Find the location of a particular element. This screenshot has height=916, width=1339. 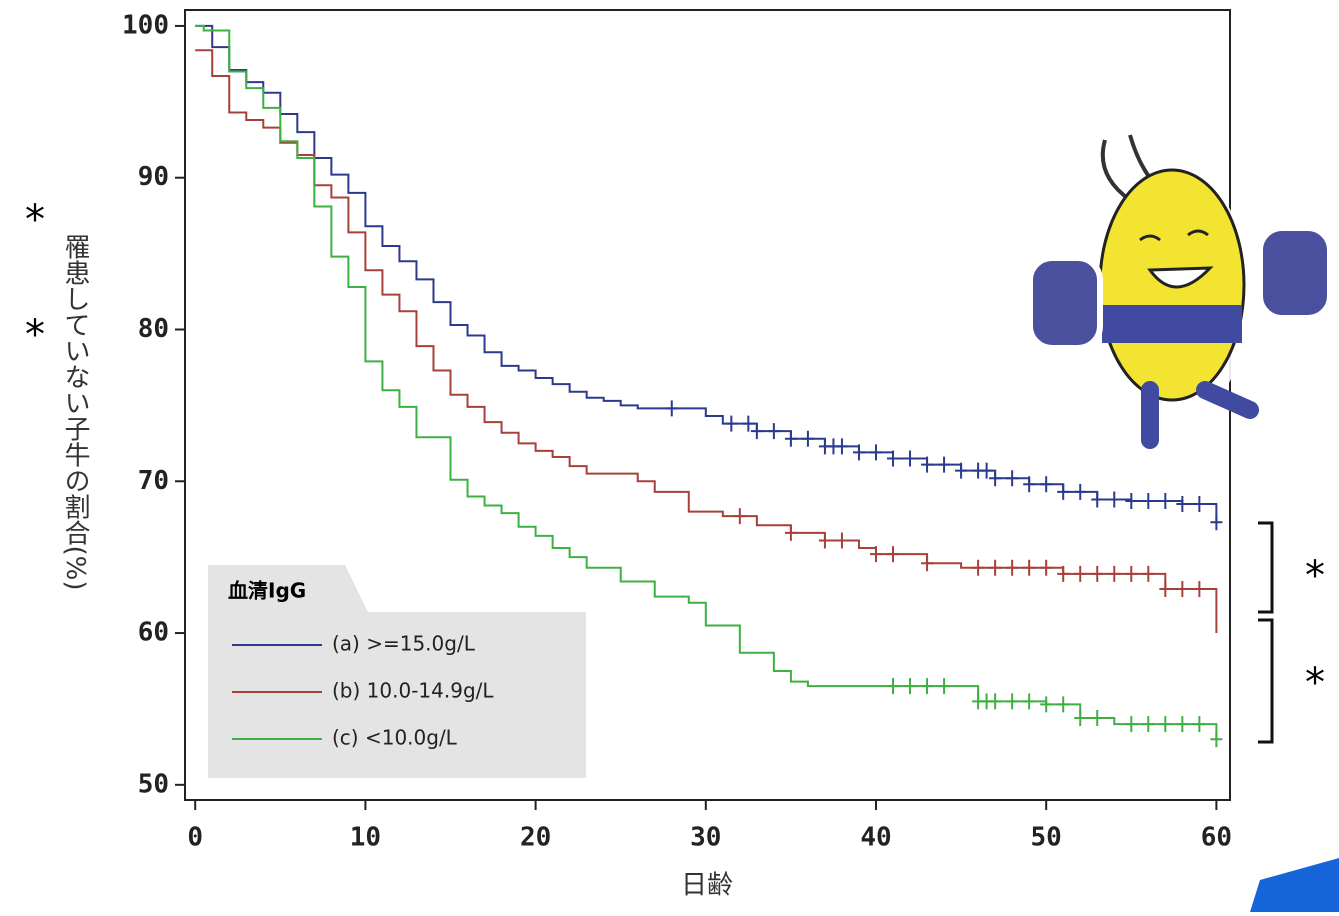

legend-label: (c) <10.0g/L is located at coordinates (395, 738).